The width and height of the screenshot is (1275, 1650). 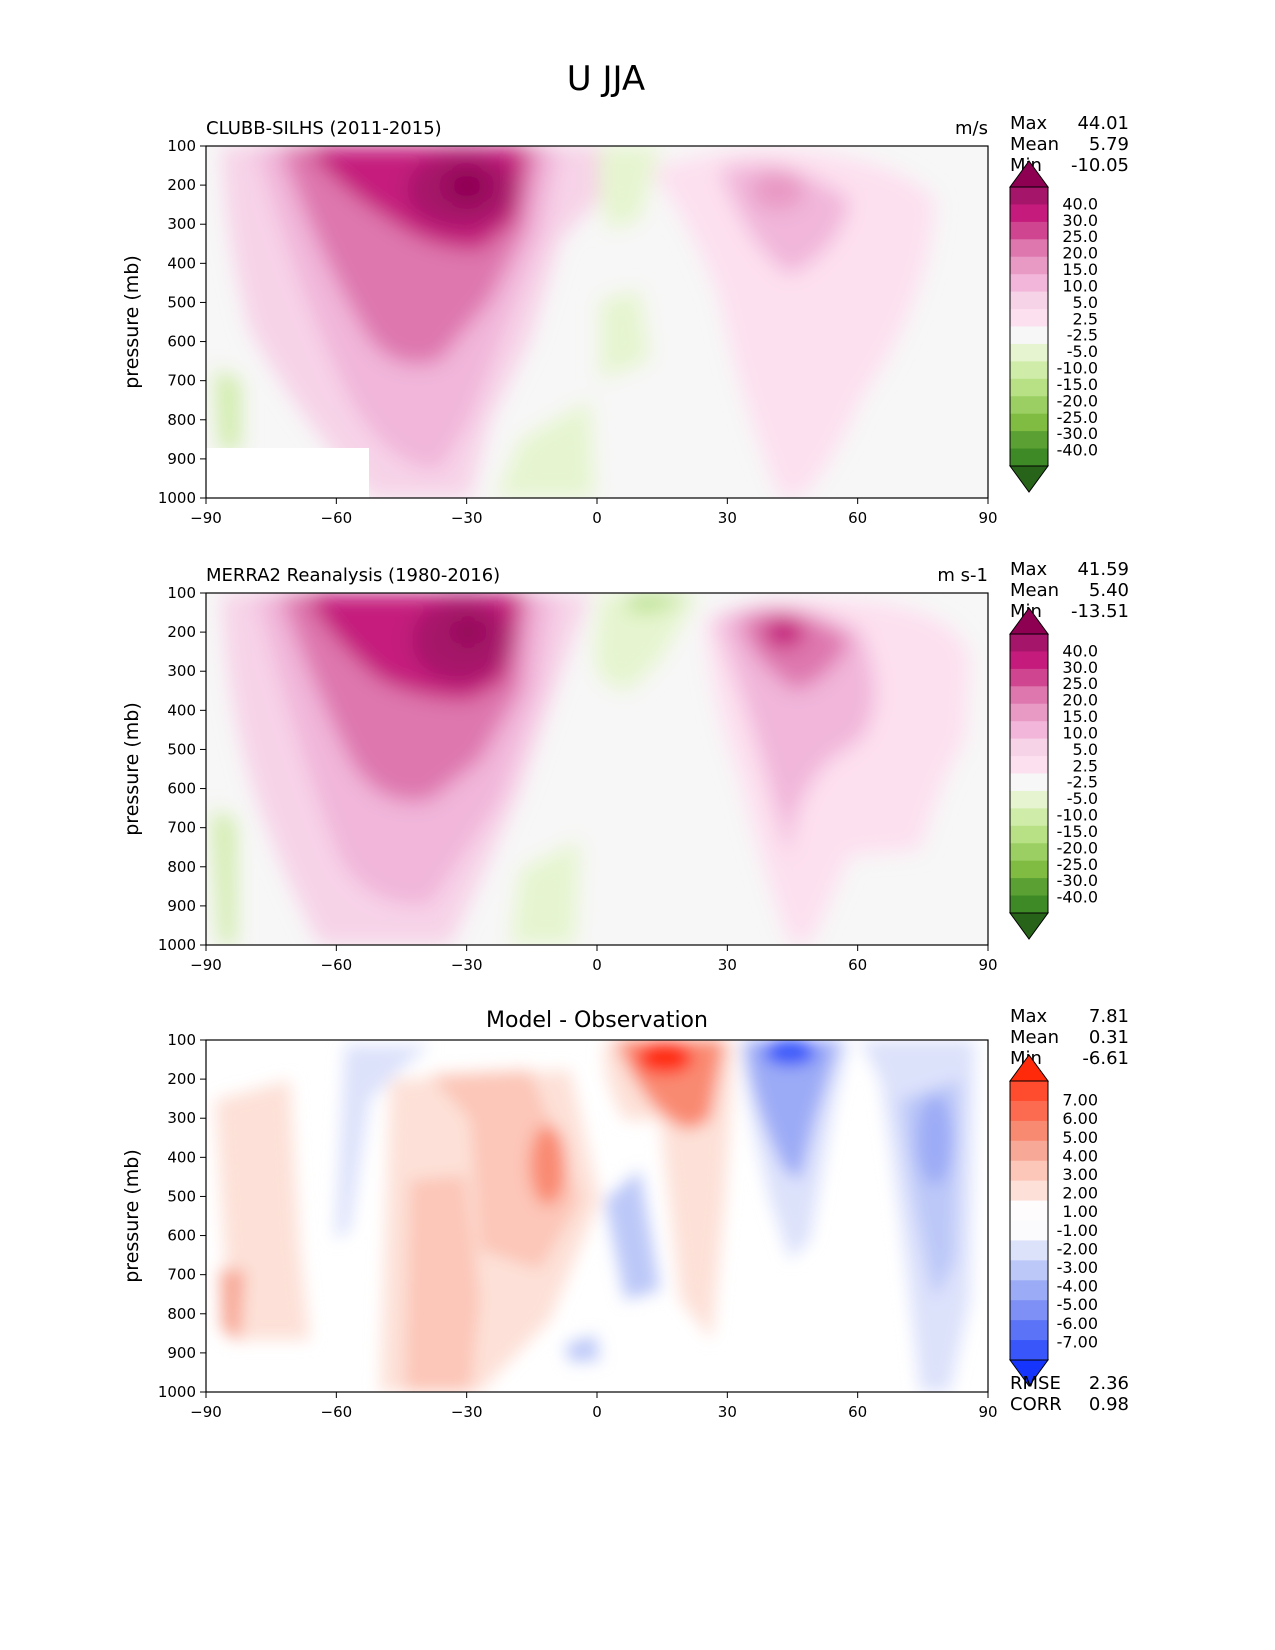 What do you see at coordinates (1085, 749) in the screenshot?
I see `colorbar-label: 5.0` at bounding box center [1085, 749].